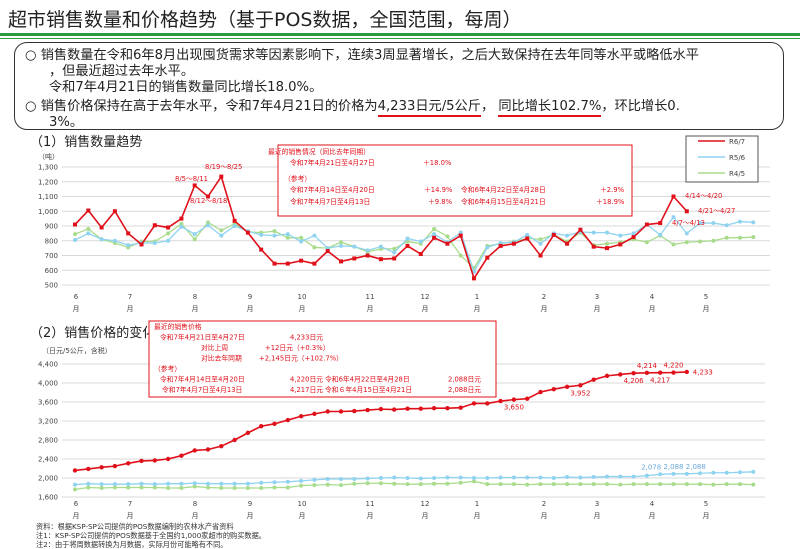  I want to click on chart1-ylabel: （吨）, so click(48, 156).